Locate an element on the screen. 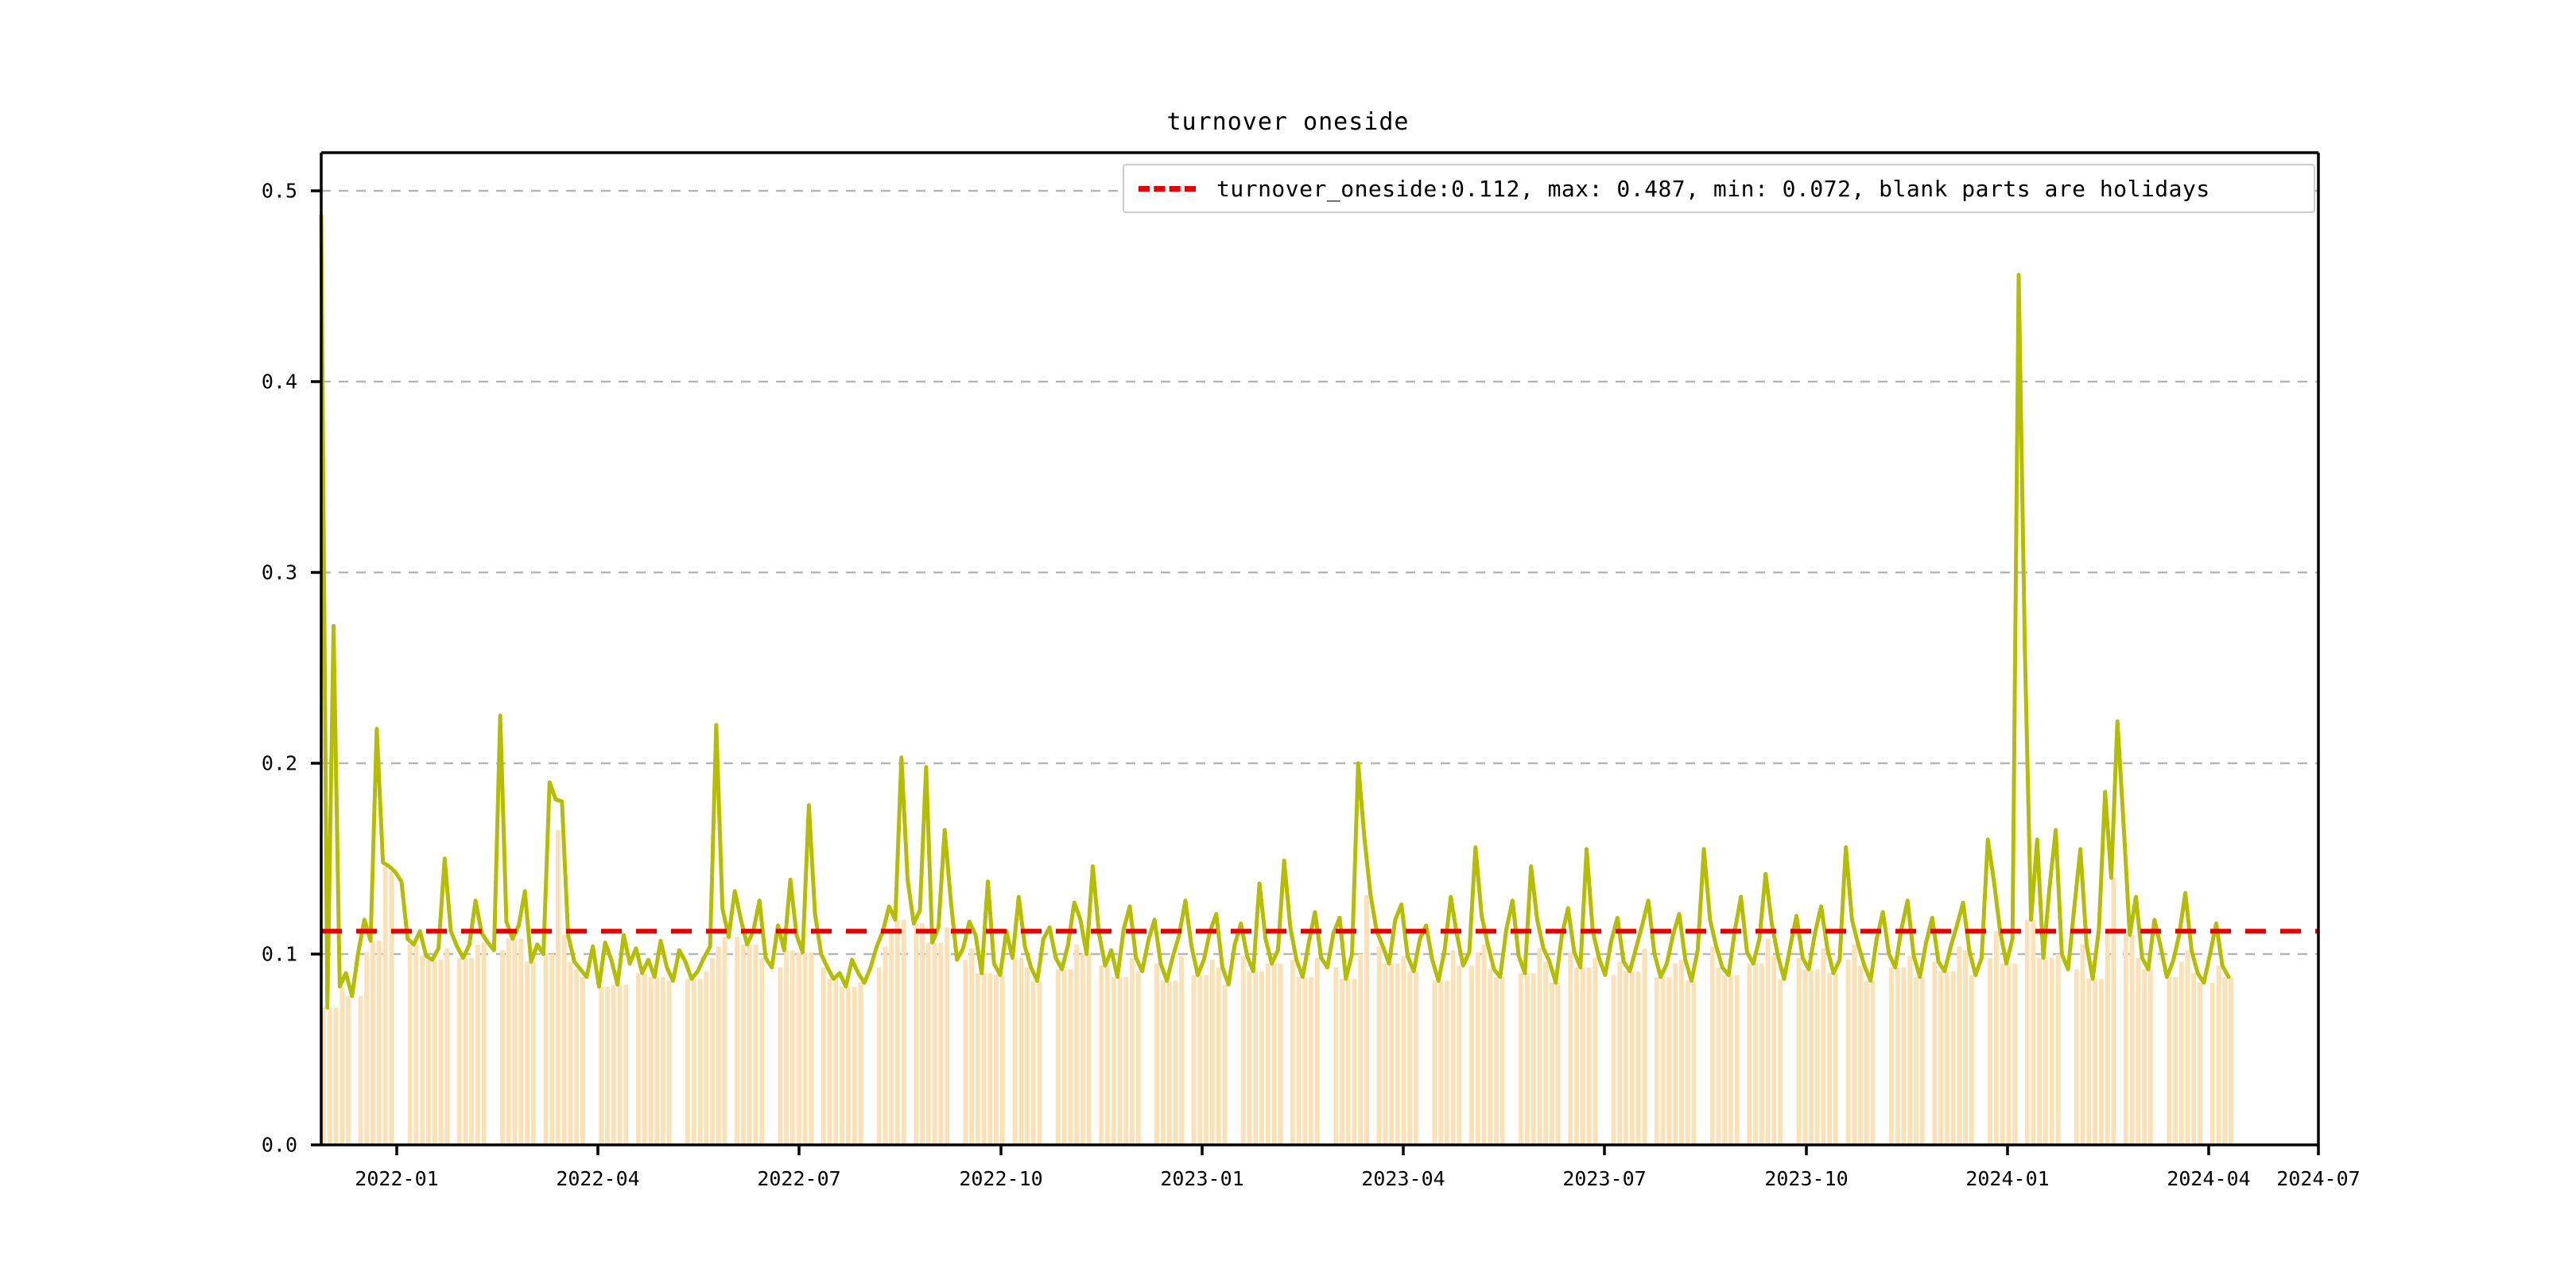 The width and height of the screenshot is (2576, 1288). page-title: turnover oneside is located at coordinates (1288, 122).